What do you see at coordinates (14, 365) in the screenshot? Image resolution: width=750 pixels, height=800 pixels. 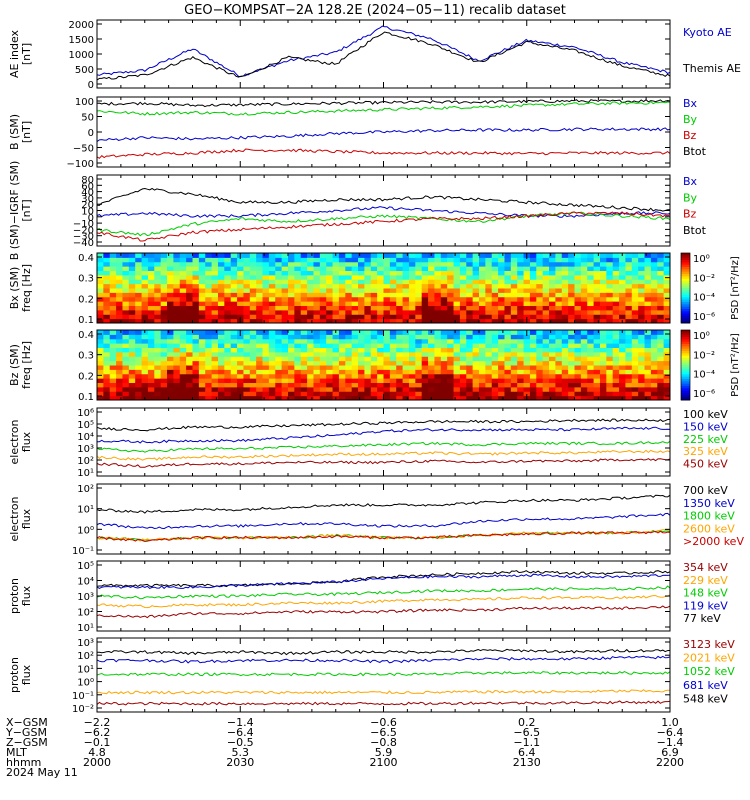 I see `y-axis-label: Bz (SM)` at bounding box center [14, 365].